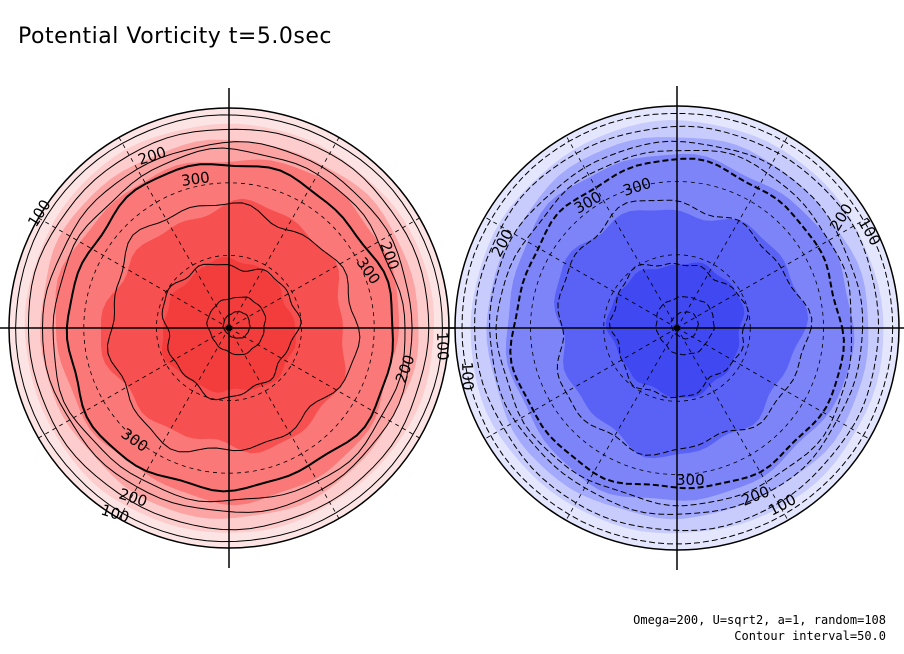  Describe the element at coordinates (810, 636) in the screenshot. I see `params-line-2: Contour interval=50.0` at that location.